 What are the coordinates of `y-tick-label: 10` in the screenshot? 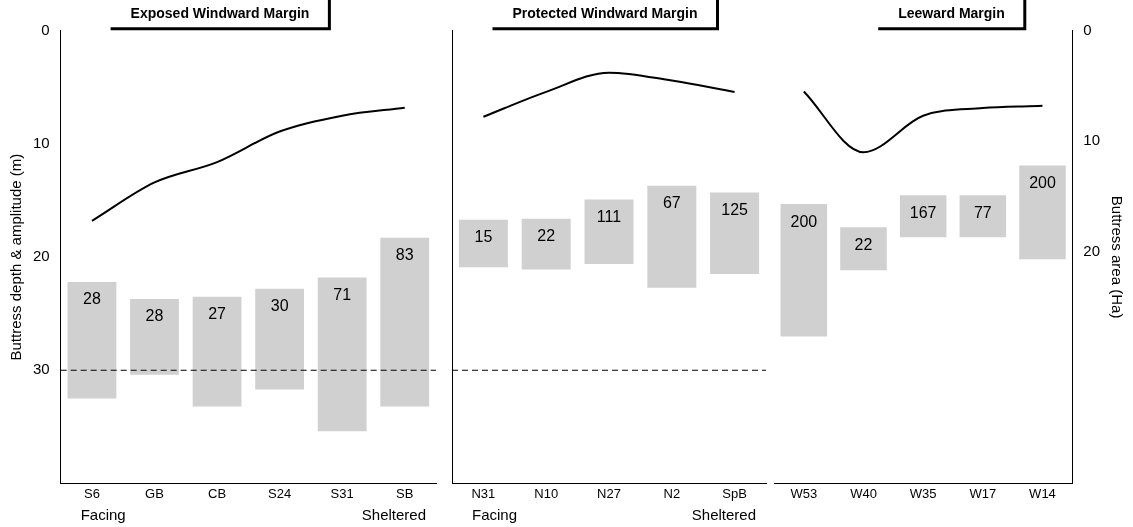 It's located at (41, 143).